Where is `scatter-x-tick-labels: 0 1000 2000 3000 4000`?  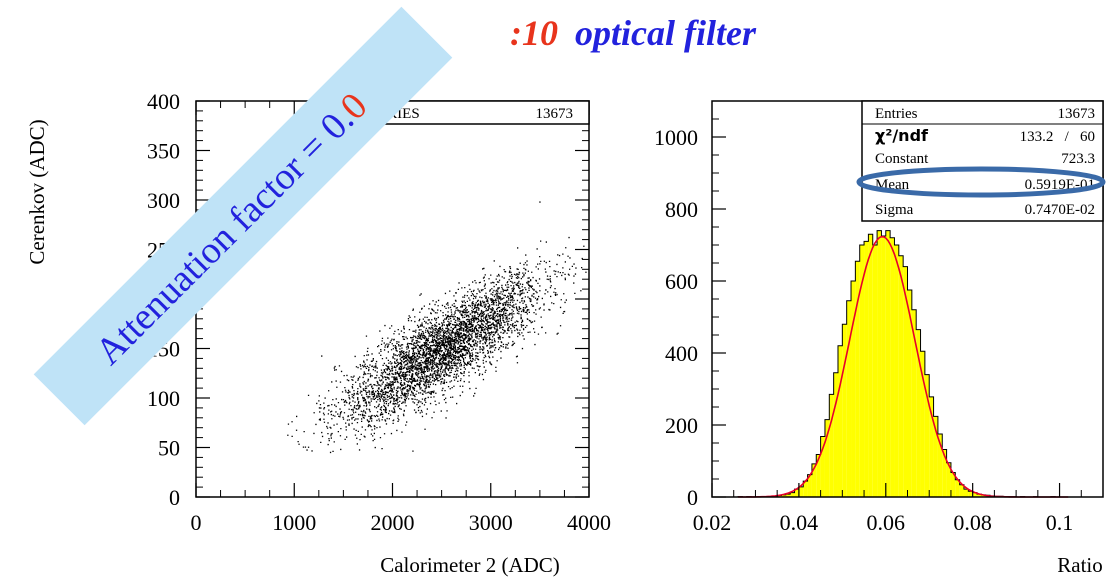 scatter-x-tick-labels: 0 1000 2000 3000 4000 is located at coordinates (401, 522).